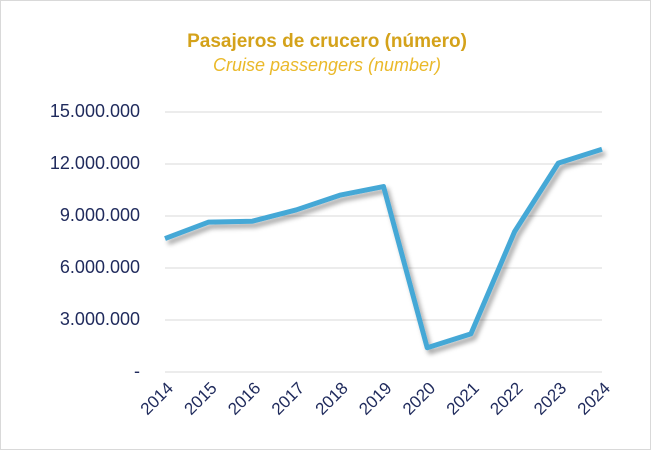 This screenshot has height=450, width=651. Describe the element at coordinates (95, 163) in the screenshot. I see `y-tick-label: 12.000.000` at that location.